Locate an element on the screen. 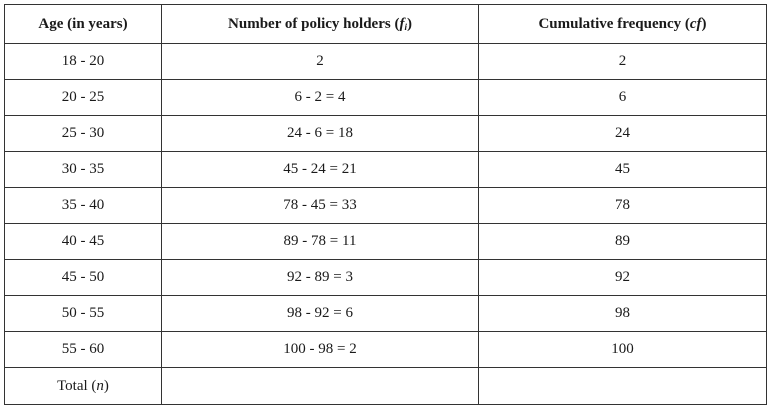  age-cell: 20 - 25 is located at coordinates (83, 97).